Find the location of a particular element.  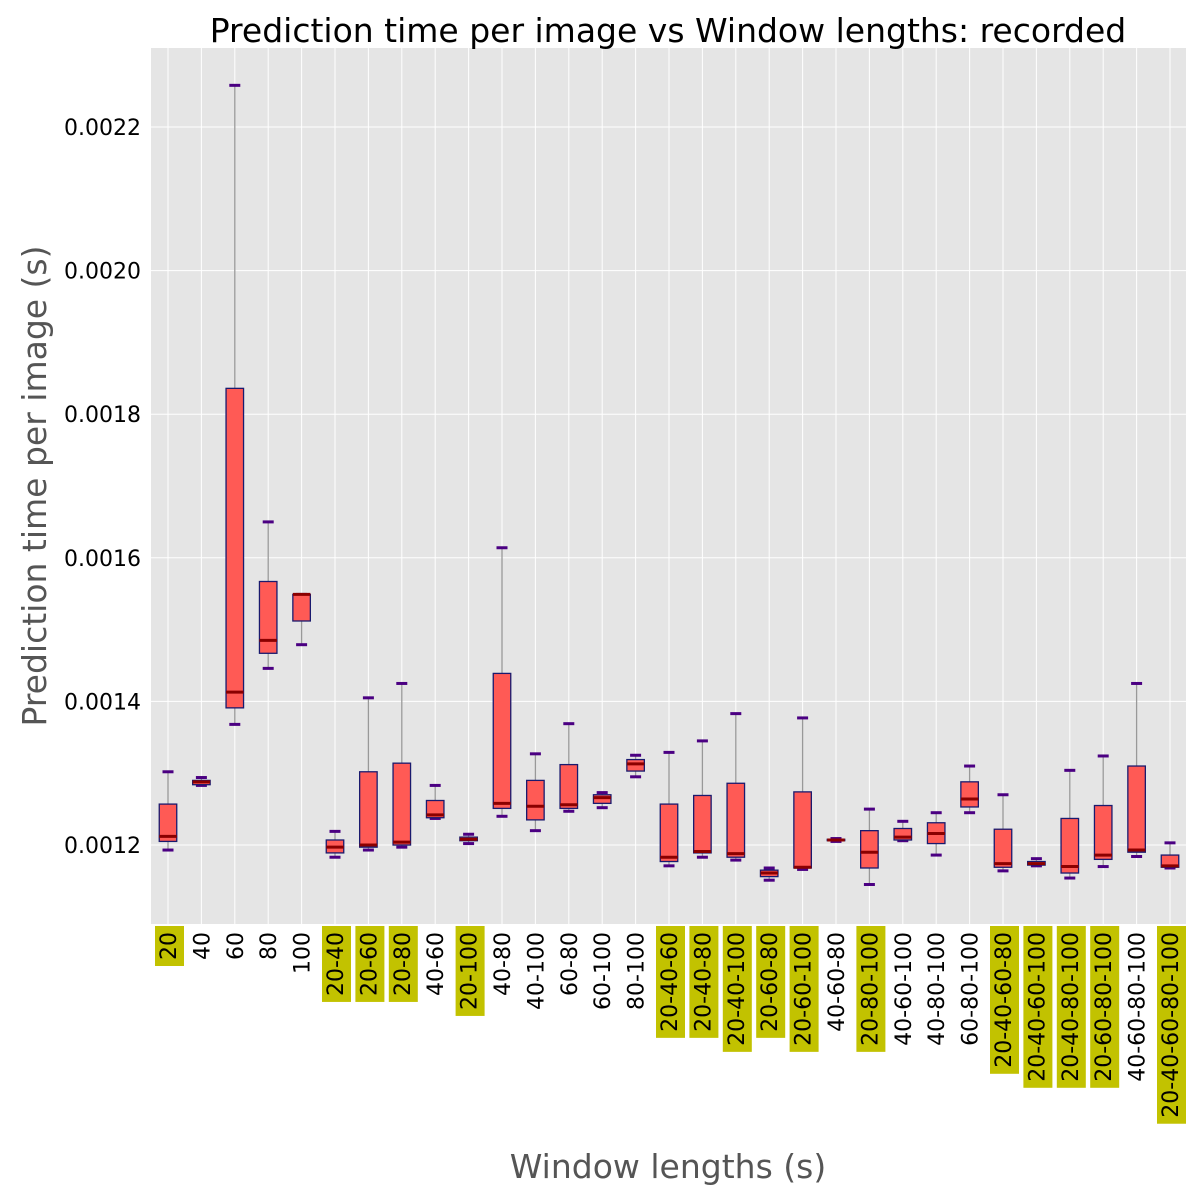

x-tick-label: 100 is located at coordinates (303, 953).